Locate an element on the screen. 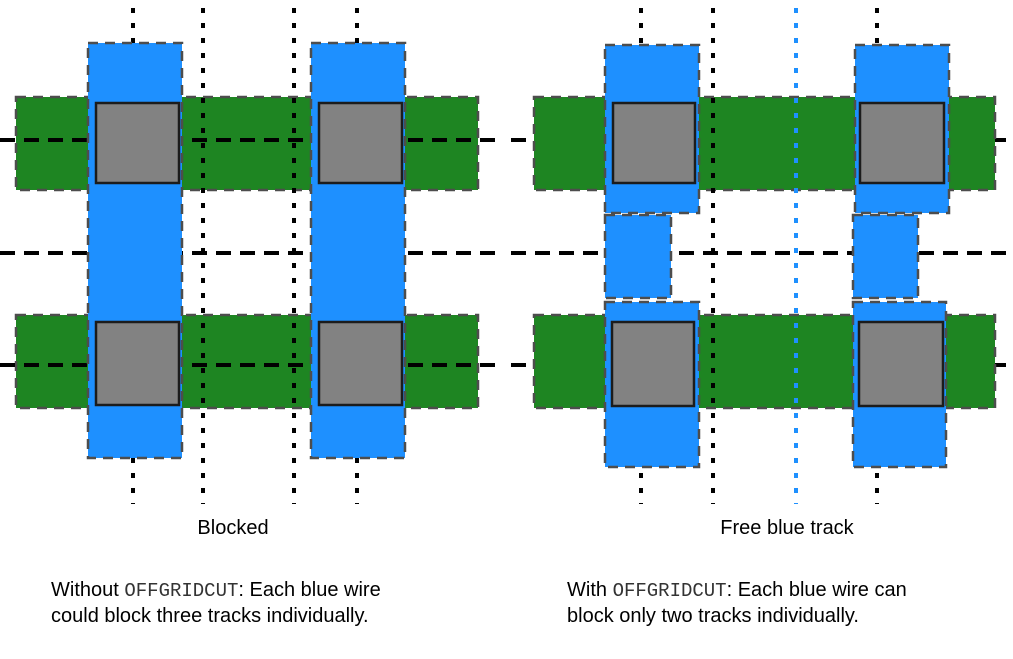 This screenshot has height=659, width=1013. left-caption-post: : Each blue wire is located at coordinates (309, 590).